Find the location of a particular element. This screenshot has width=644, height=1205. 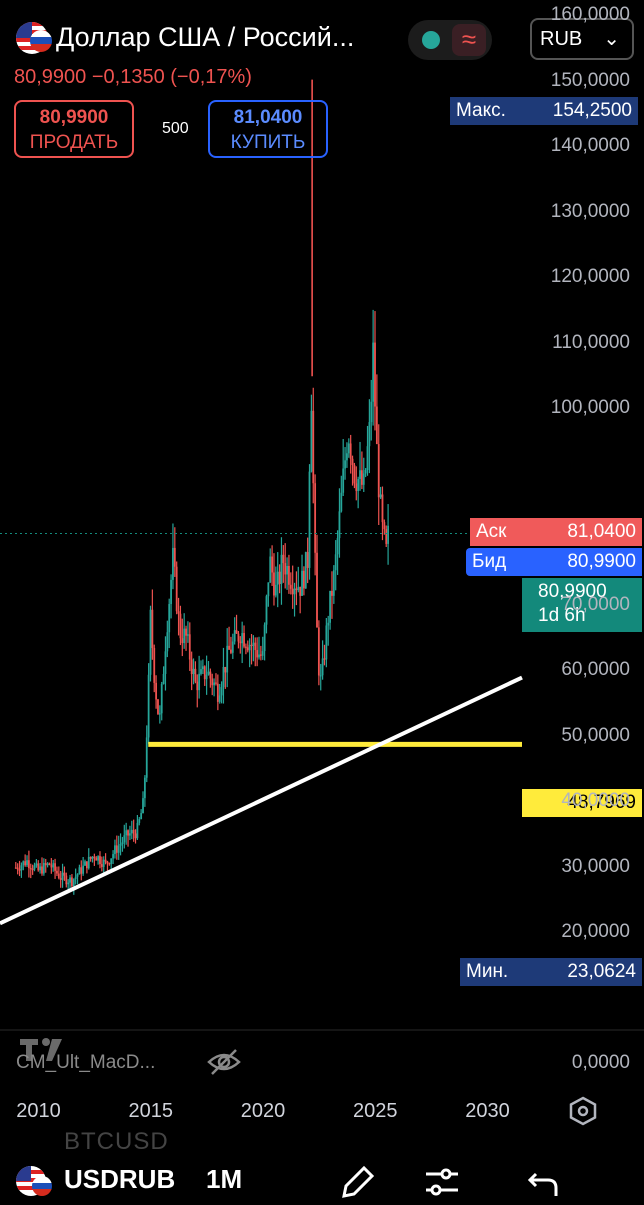

buy-label: КУПИТЬ is located at coordinates (268, 142).